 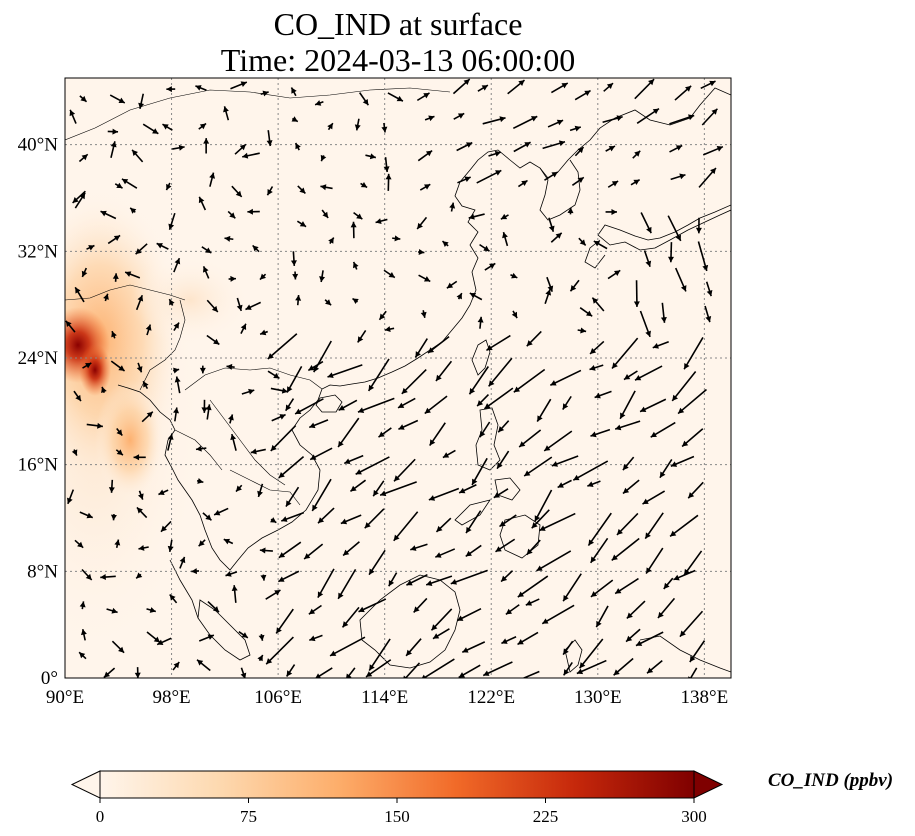 I want to click on colorbar-tick-label: 225, so click(x=546, y=816).